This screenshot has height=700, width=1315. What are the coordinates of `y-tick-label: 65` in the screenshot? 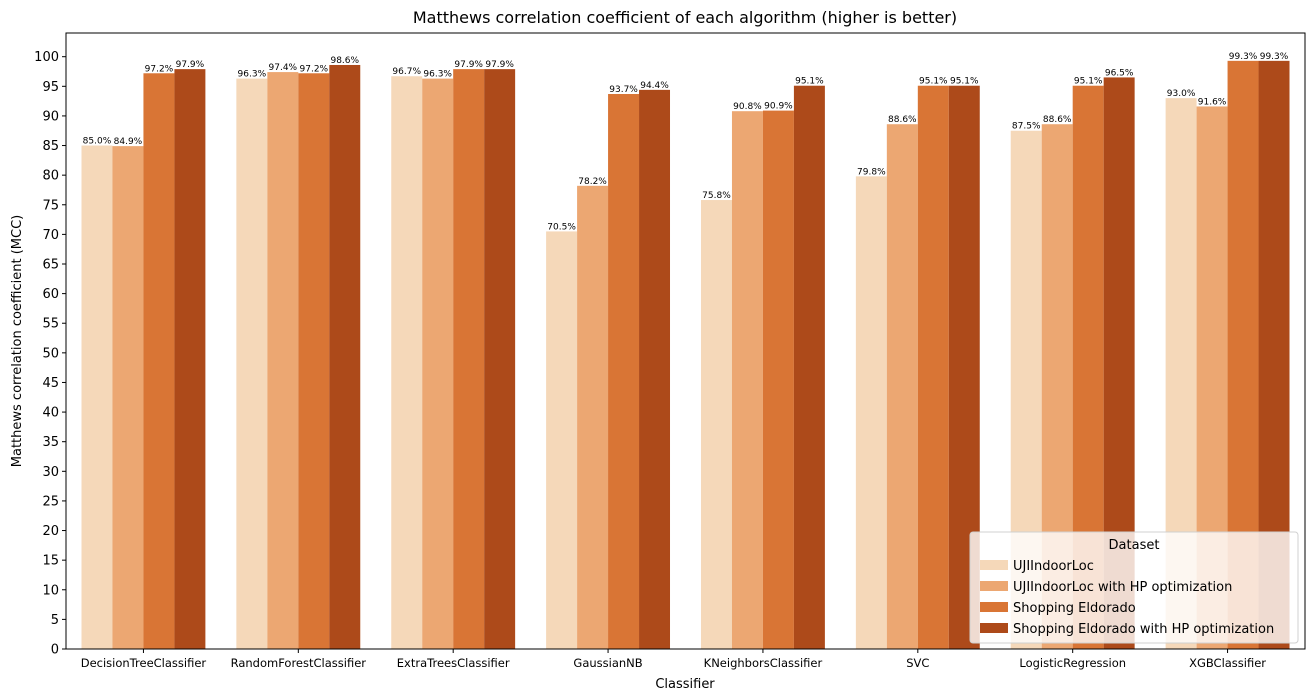 It's located at (50, 265).